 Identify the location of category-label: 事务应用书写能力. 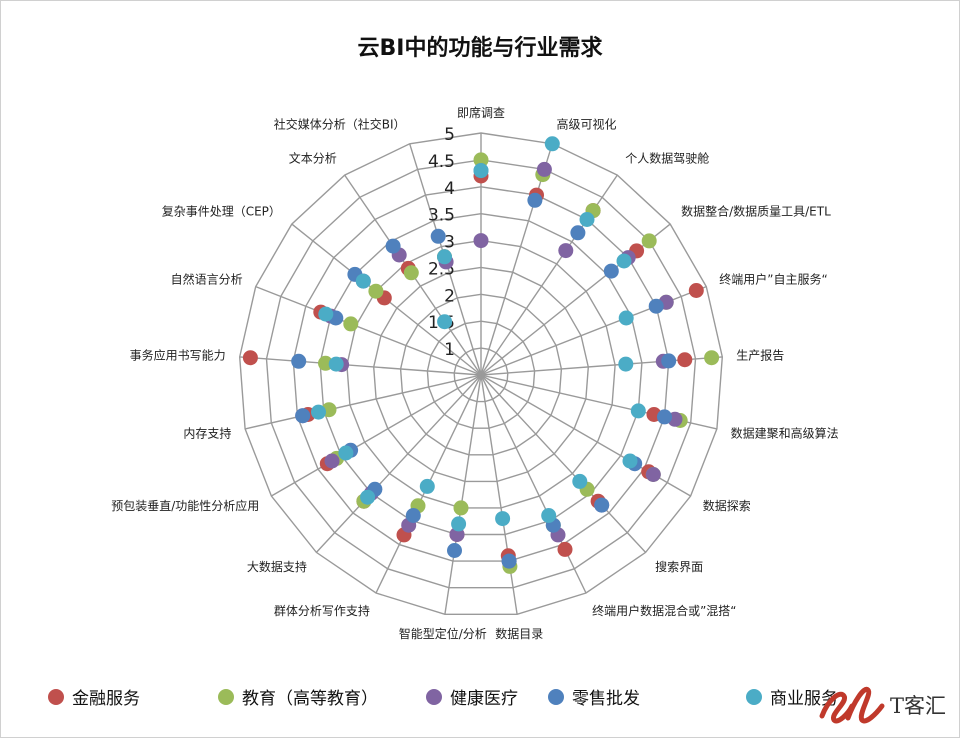
(178, 354).